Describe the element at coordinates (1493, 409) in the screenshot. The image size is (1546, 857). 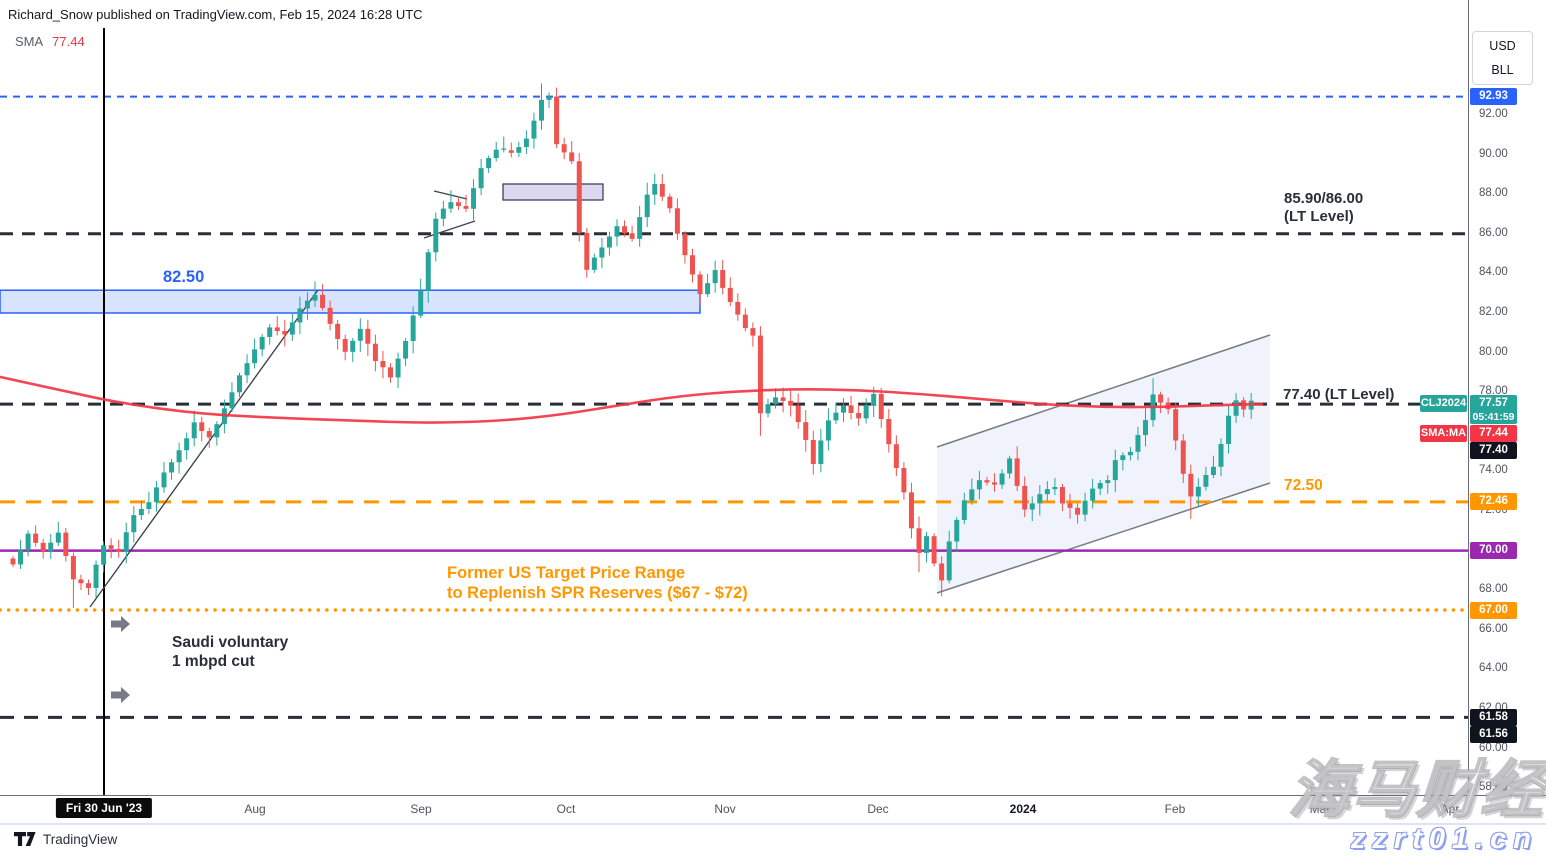
I see `last-price-badge: 77.57 05:41:59` at that location.